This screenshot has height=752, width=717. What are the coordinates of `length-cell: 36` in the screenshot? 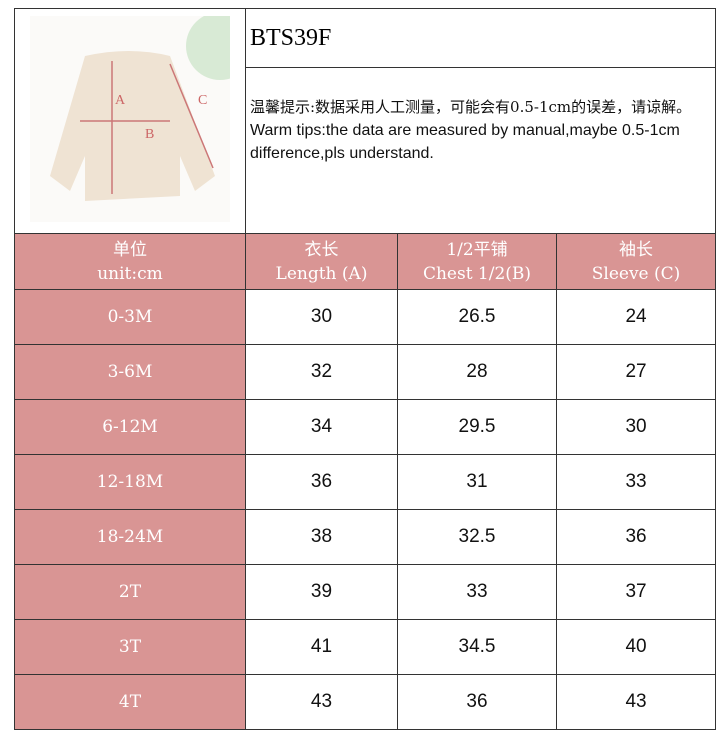 It's located at (321, 482).